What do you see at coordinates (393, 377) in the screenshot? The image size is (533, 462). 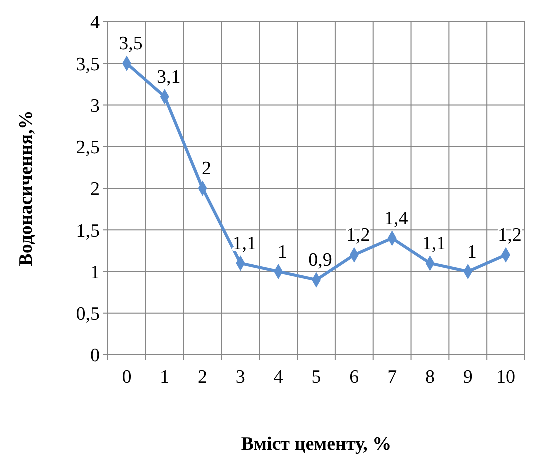 I see `x-tick-label: 7` at bounding box center [393, 377].